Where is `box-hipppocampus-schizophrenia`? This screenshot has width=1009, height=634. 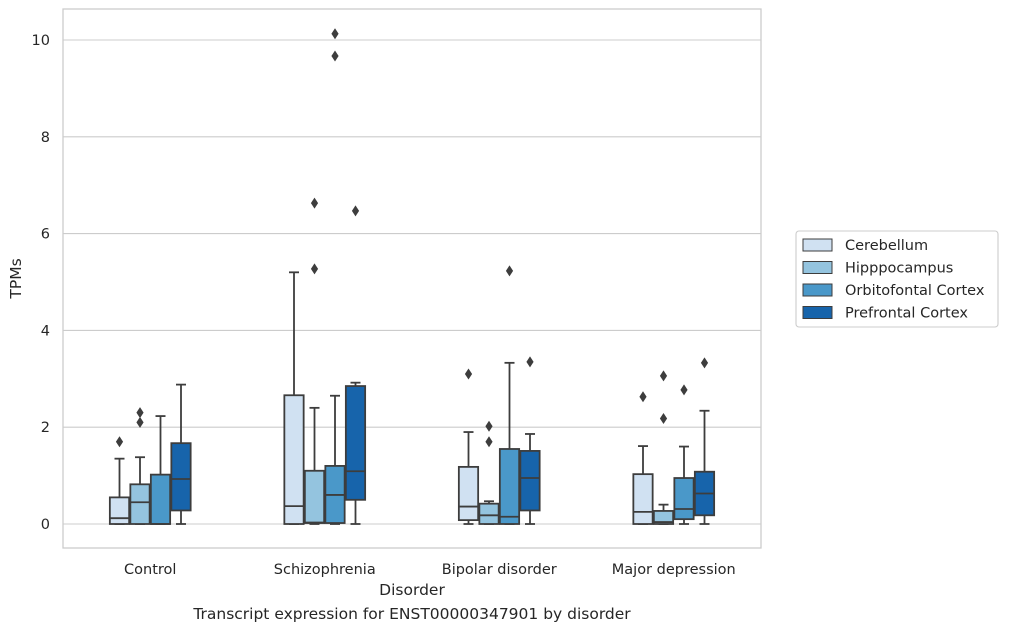
box-hipppocampus-schizophrenia is located at coordinates (314, 361).